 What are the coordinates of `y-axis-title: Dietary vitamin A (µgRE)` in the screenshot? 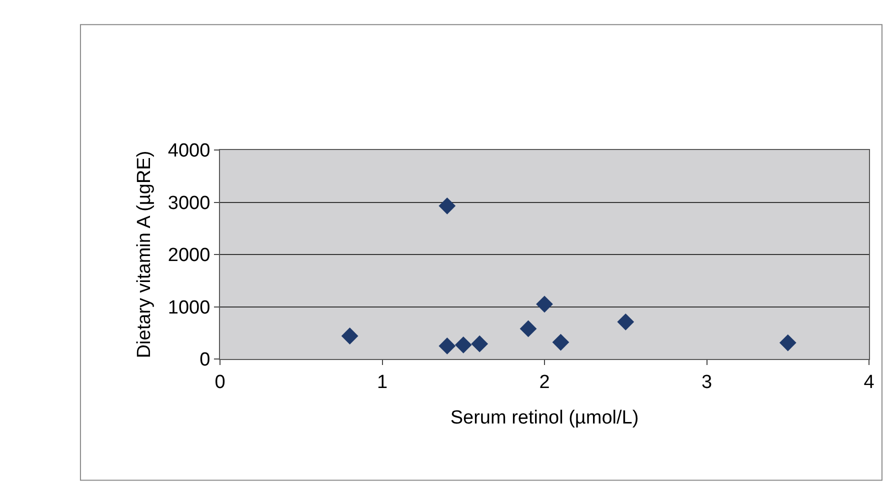 It's located at (144, 254).